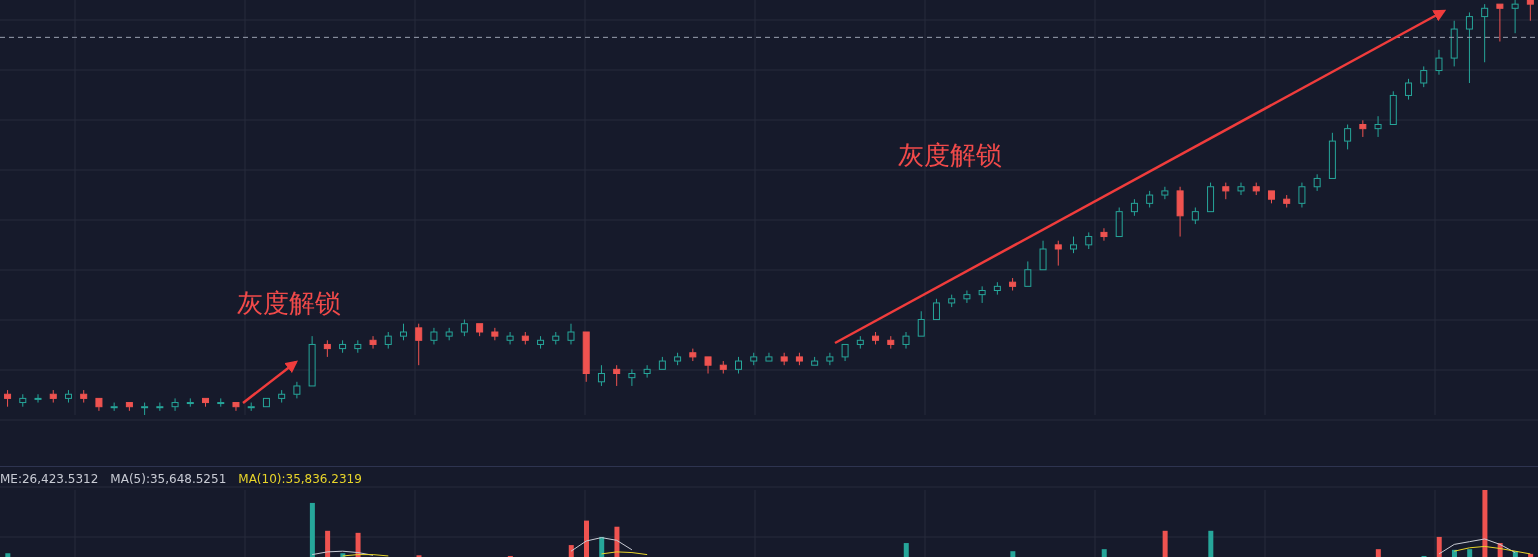 The height and width of the screenshot is (557, 1538). I want to click on text: MA(10):35,836.2319, so click(300, 479).